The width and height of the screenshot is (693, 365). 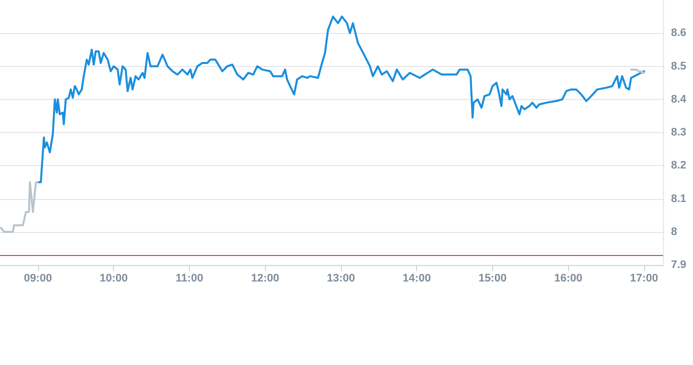 What do you see at coordinates (20, 207) in the screenshot?
I see `line-series` at bounding box center [20, 207].